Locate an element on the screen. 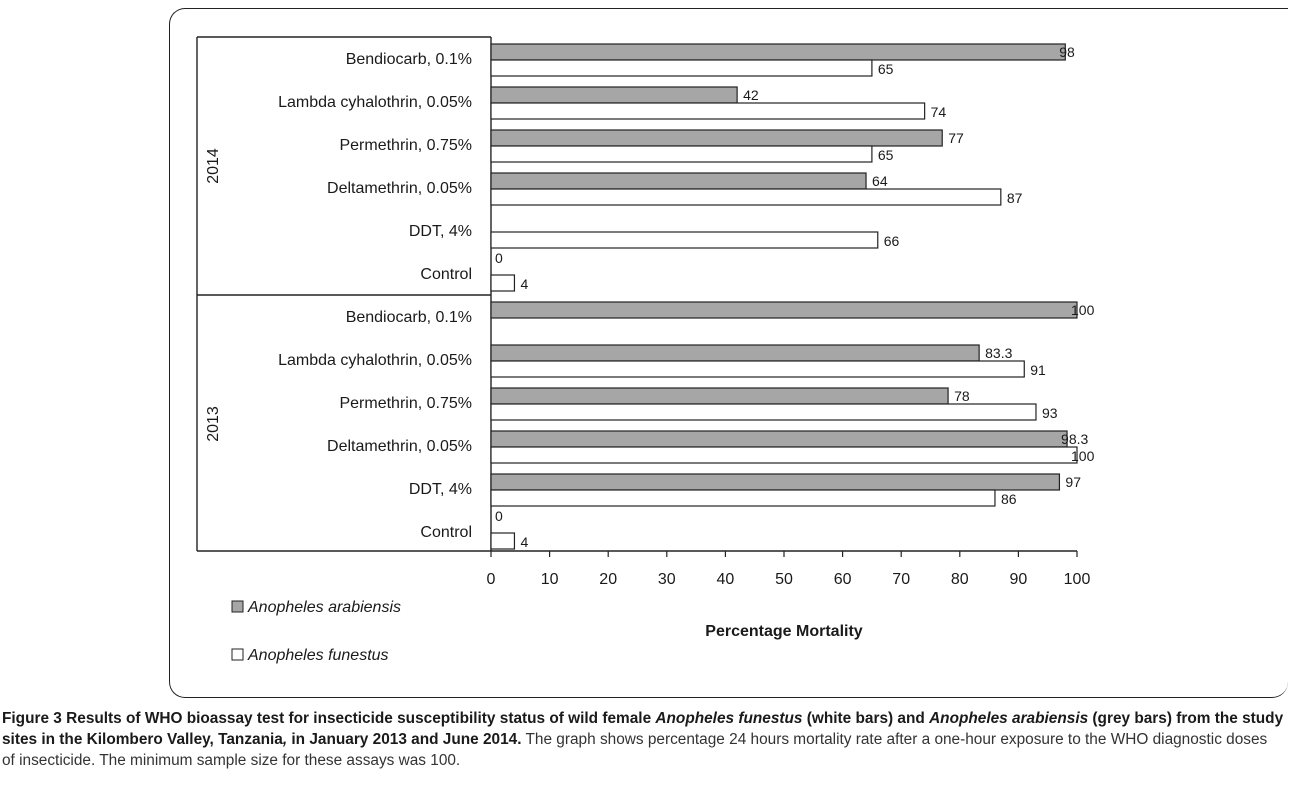 The height and width of the screenshot is (797, 1290). x-tick-label: 90 is located at coordinates (1019, 579).